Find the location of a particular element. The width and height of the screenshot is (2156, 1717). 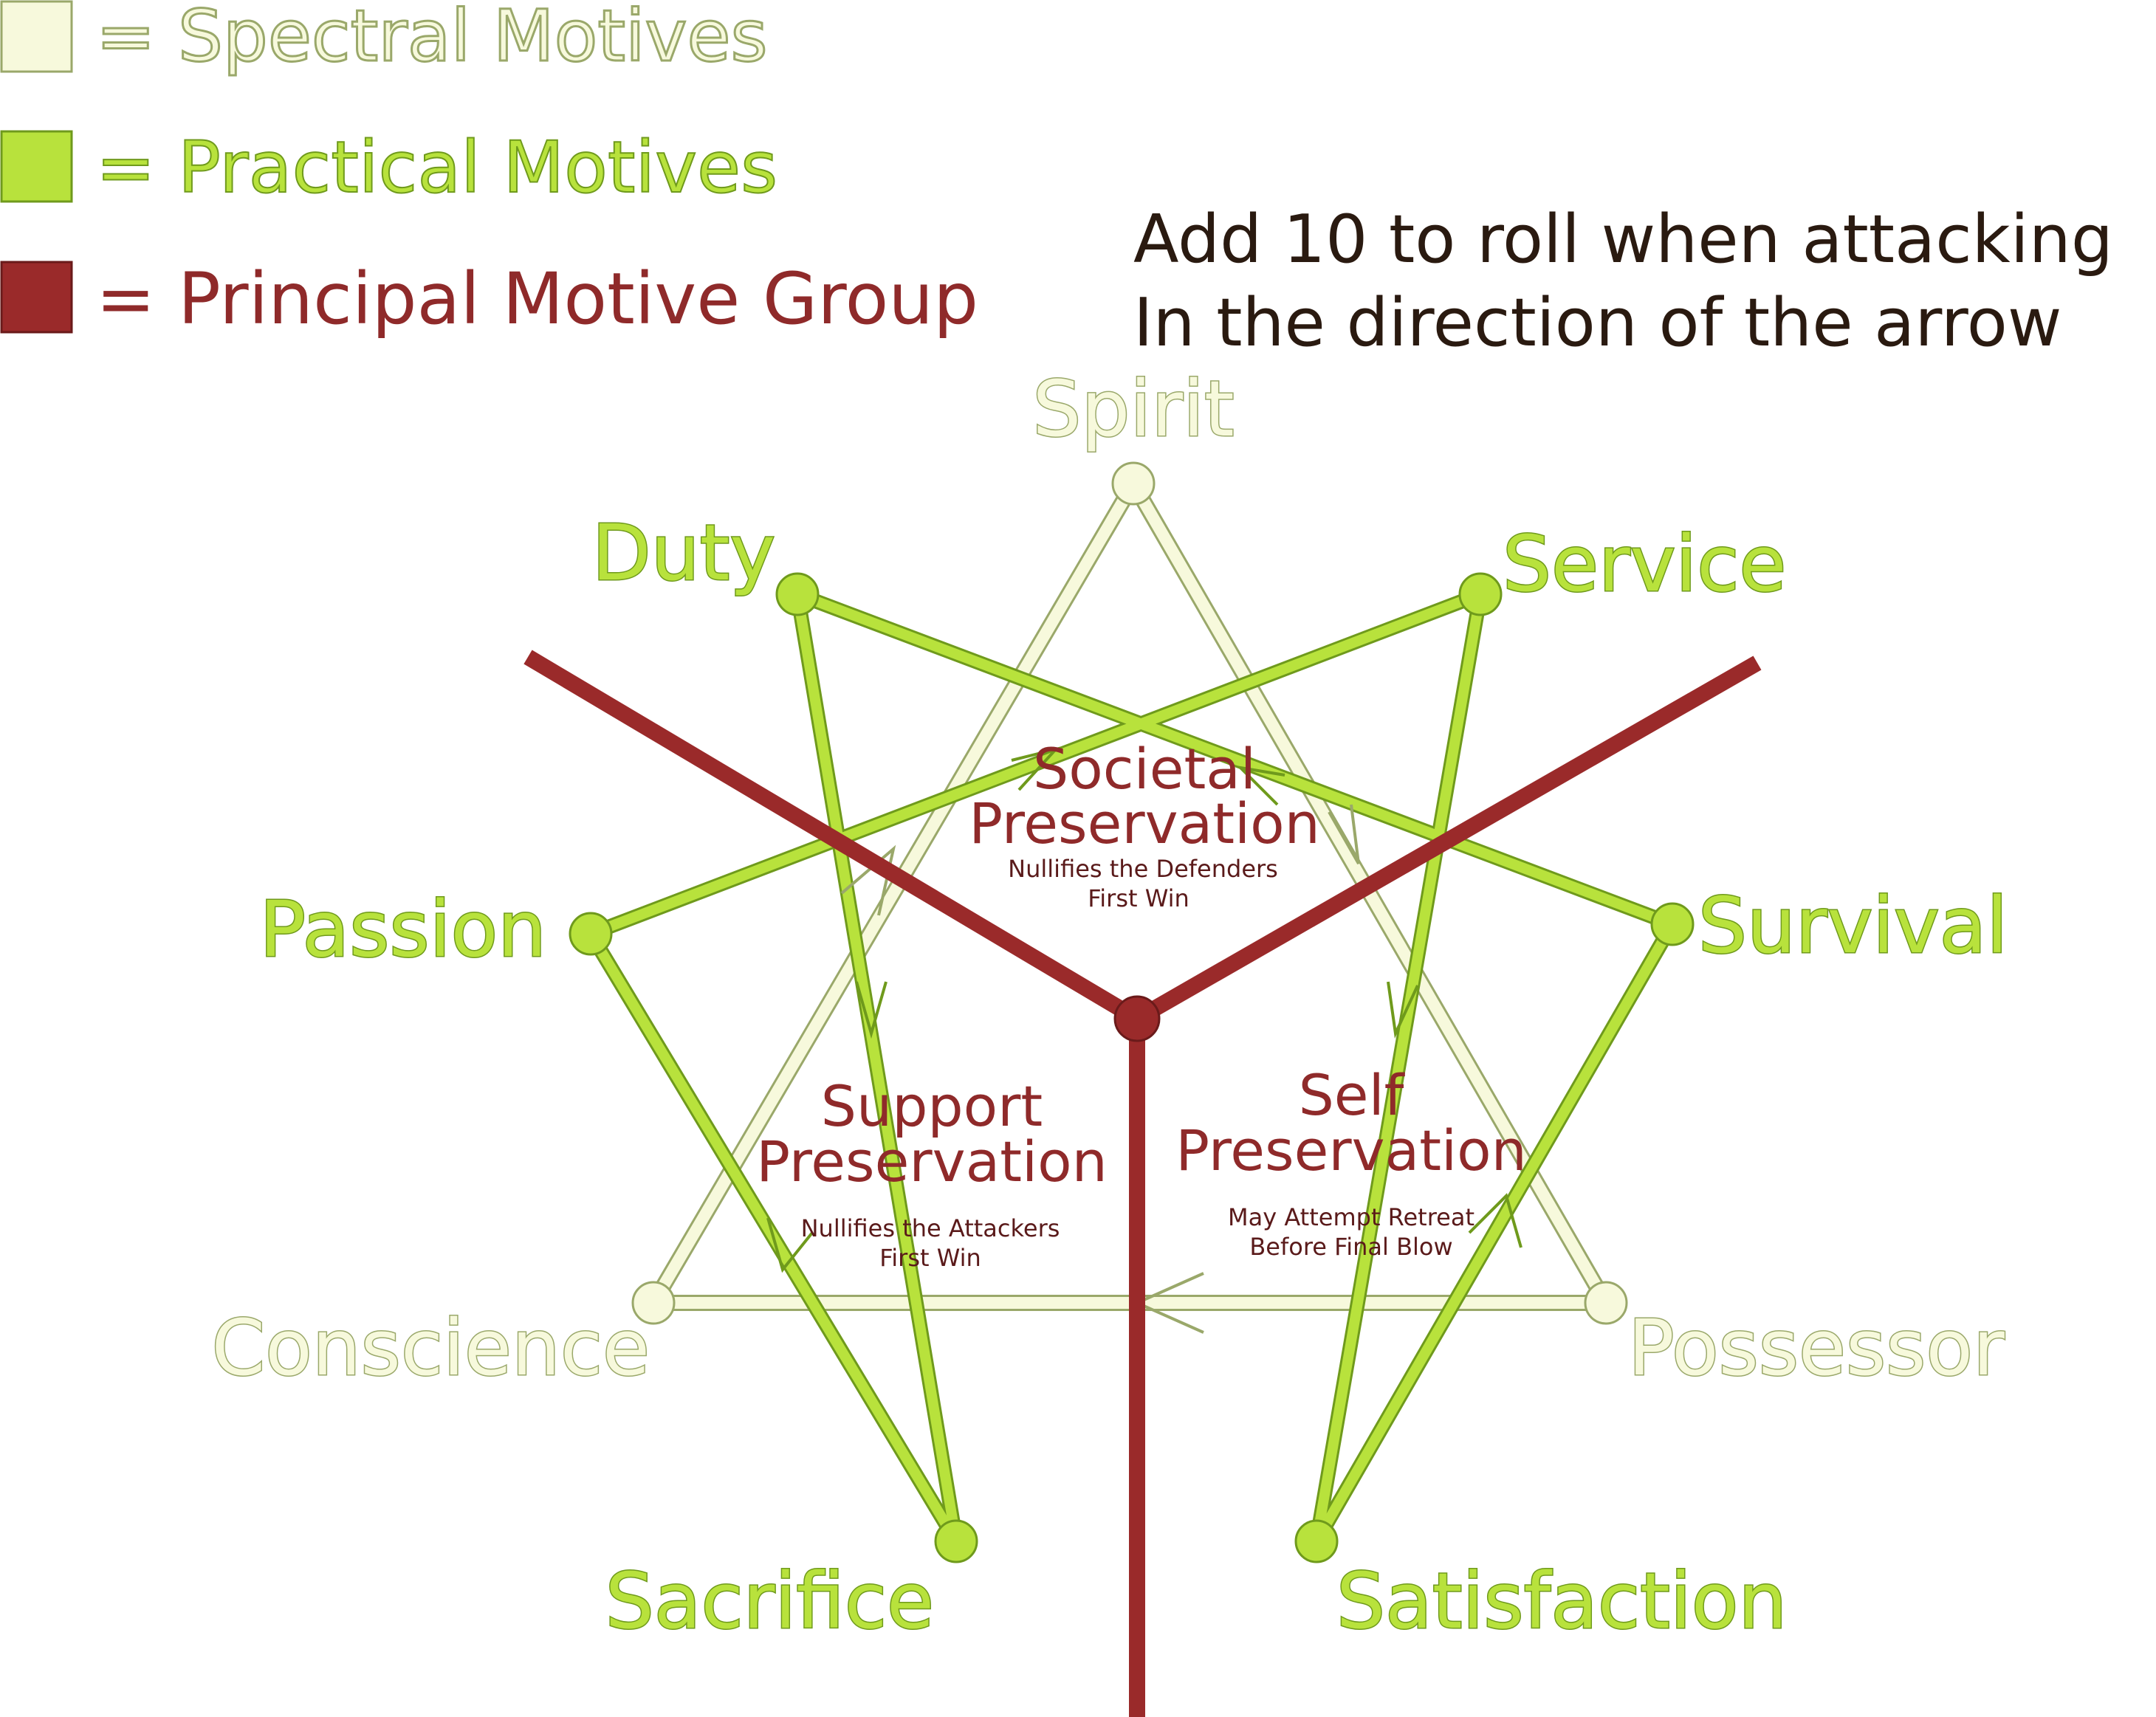

node-dot-satisfaction is located at coordinates (1316, 1541).